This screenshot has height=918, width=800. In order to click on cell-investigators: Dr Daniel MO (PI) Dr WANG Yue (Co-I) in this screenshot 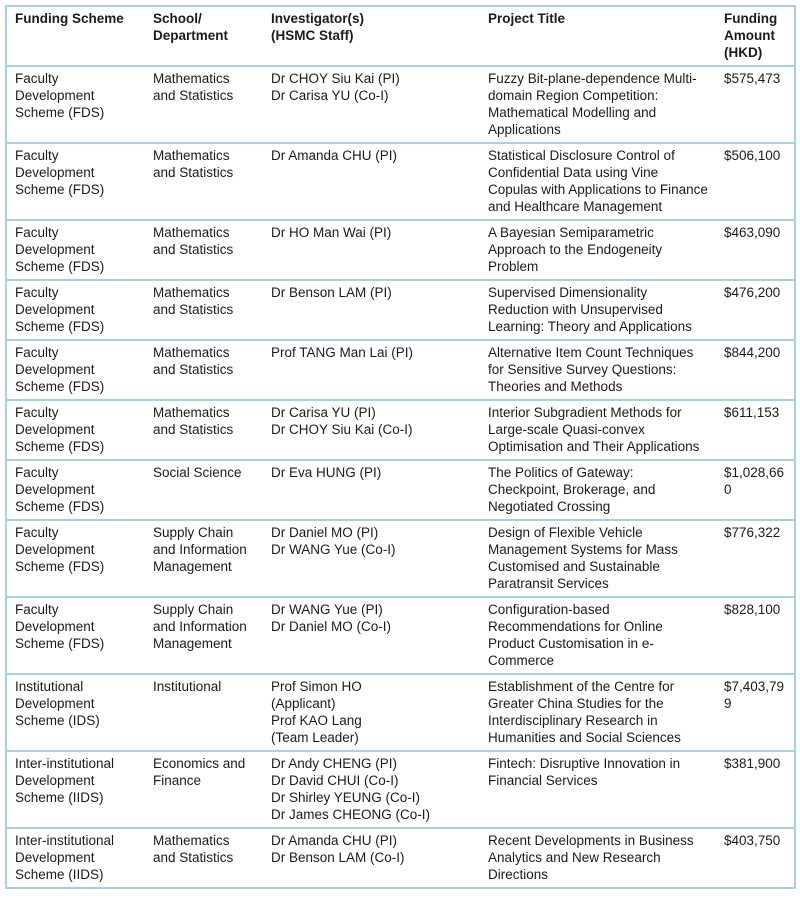, I will do `click(371, 558)`.